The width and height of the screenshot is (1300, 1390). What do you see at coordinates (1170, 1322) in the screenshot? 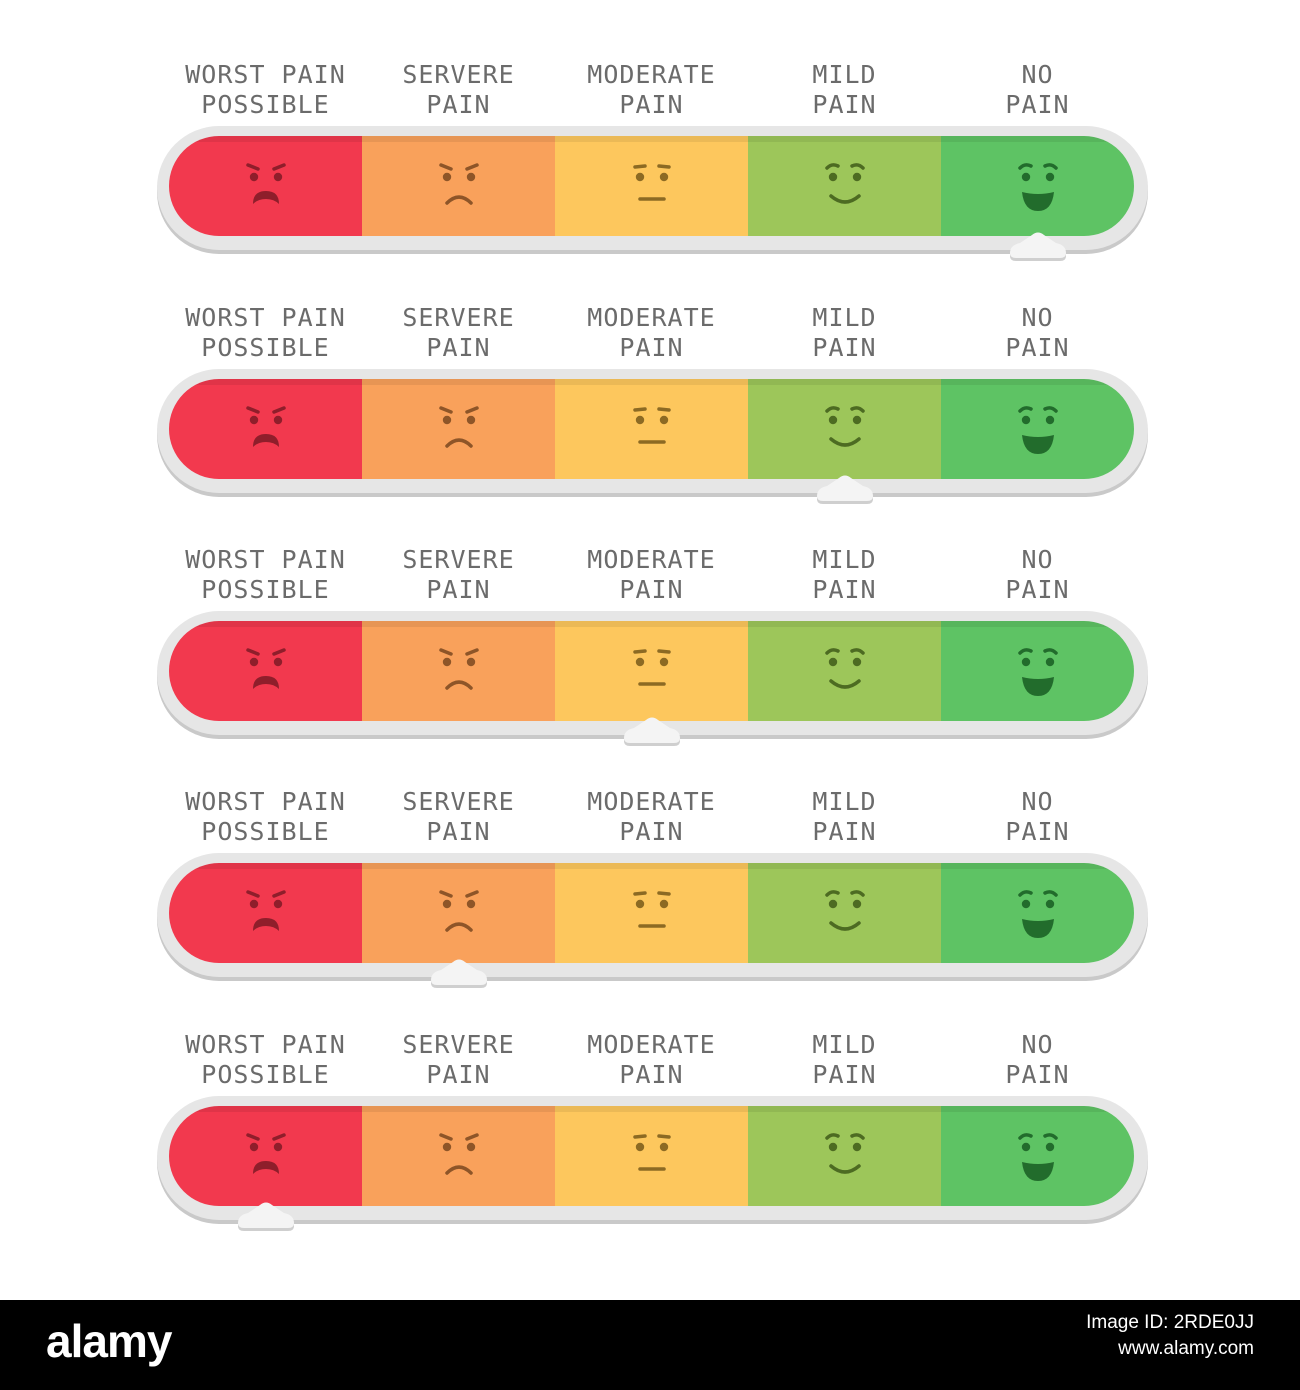
I see `image-id: Image ID: 2RDE0JJ` at bounding box center [1170, 1322].